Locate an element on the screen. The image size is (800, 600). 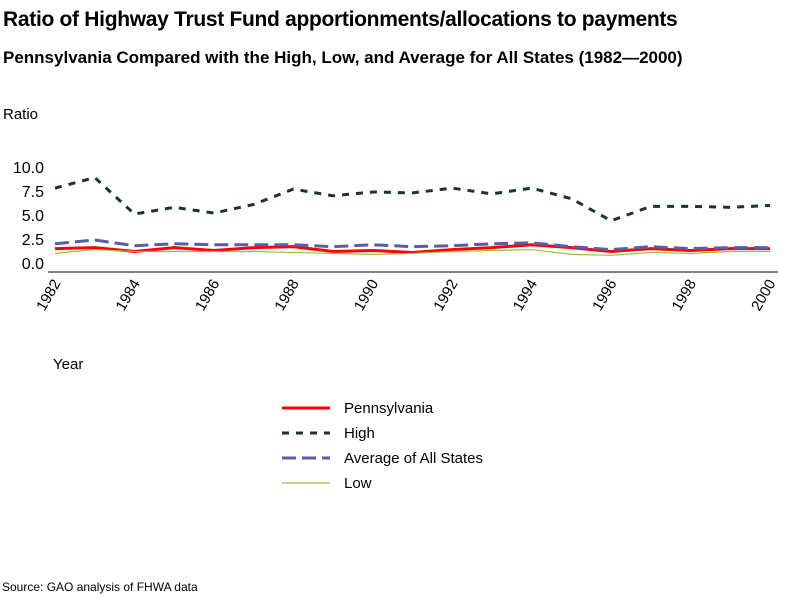
x-tick-label: 1986 is located at coordinates (207, 295).